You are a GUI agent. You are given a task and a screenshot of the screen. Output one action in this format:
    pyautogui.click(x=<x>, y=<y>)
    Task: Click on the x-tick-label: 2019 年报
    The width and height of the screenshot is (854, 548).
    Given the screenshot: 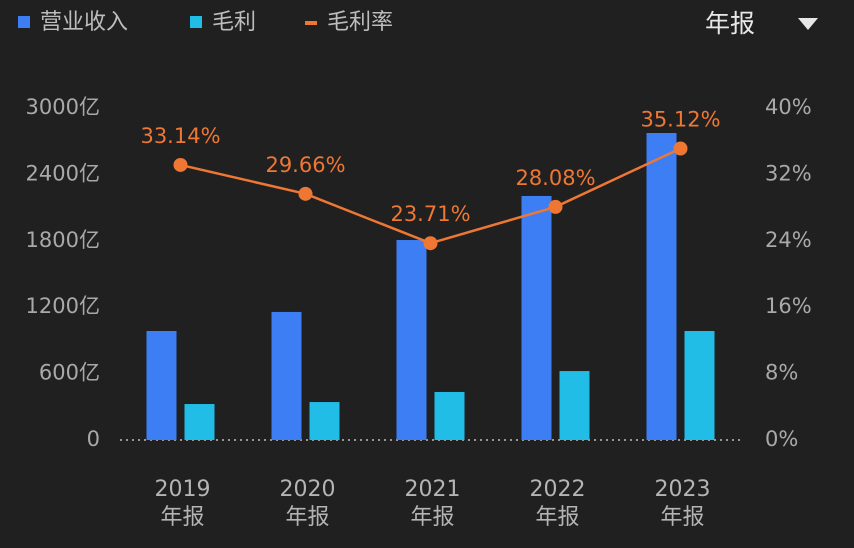 What is the action you would take?
    pyautogui.click(x=182, y=503)
    